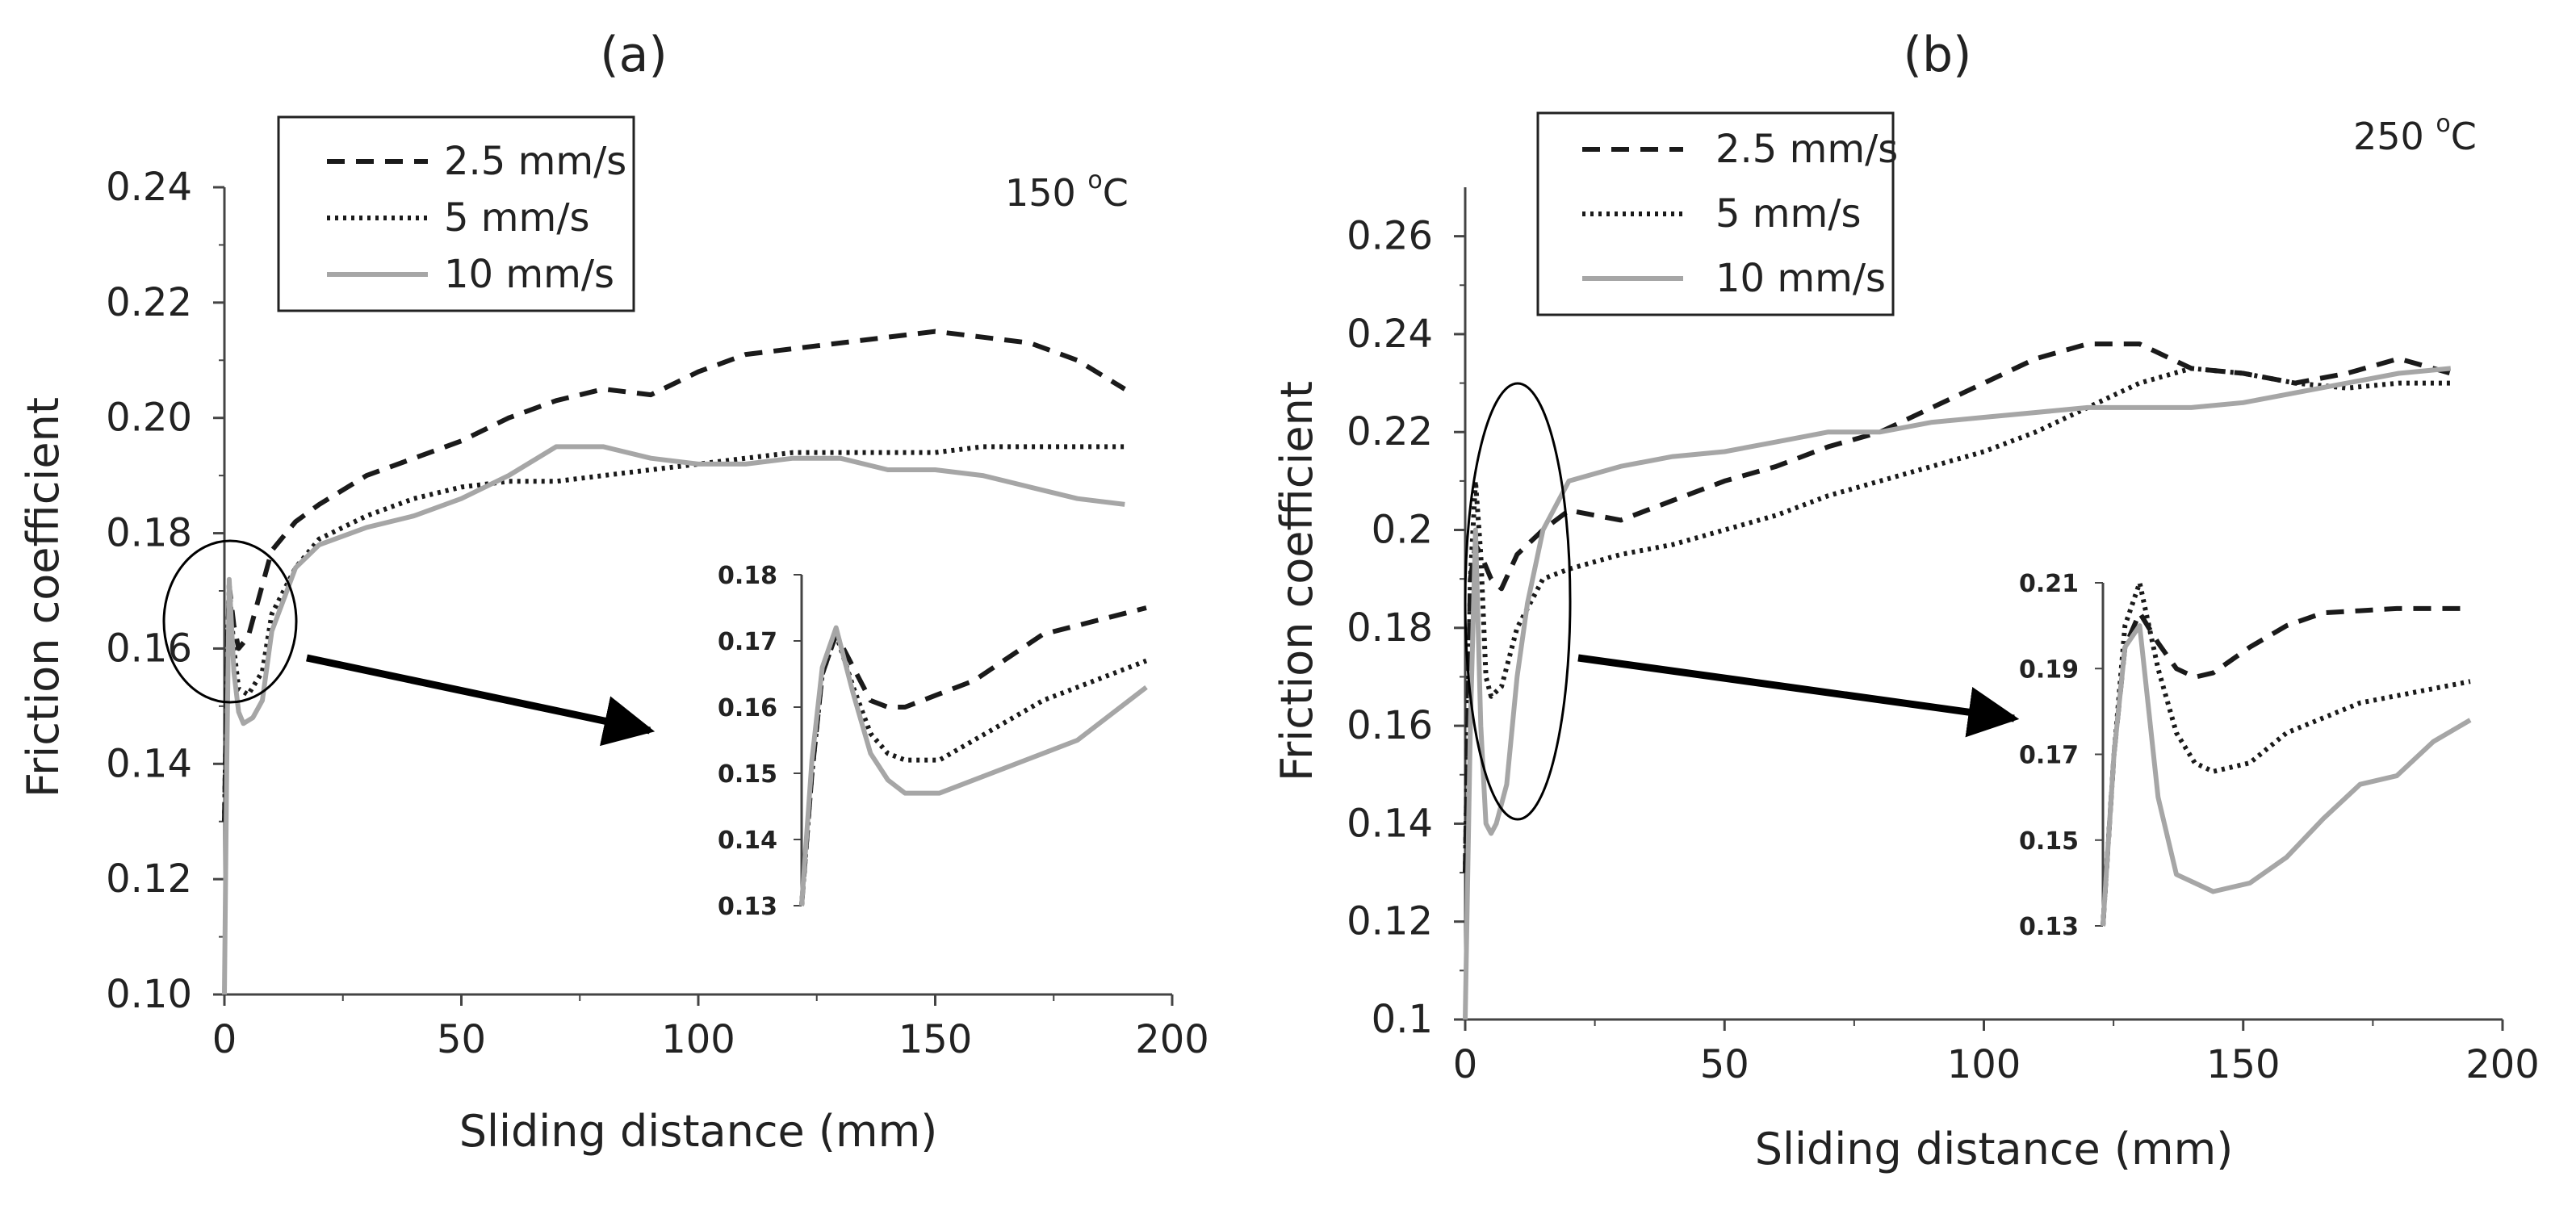 The height and width of the screenshot is (1210, 2576). Describe the element at coordinates (149, 302) in the screenshot. I see `panel-a-y-tick-label: 0.22` at that location.